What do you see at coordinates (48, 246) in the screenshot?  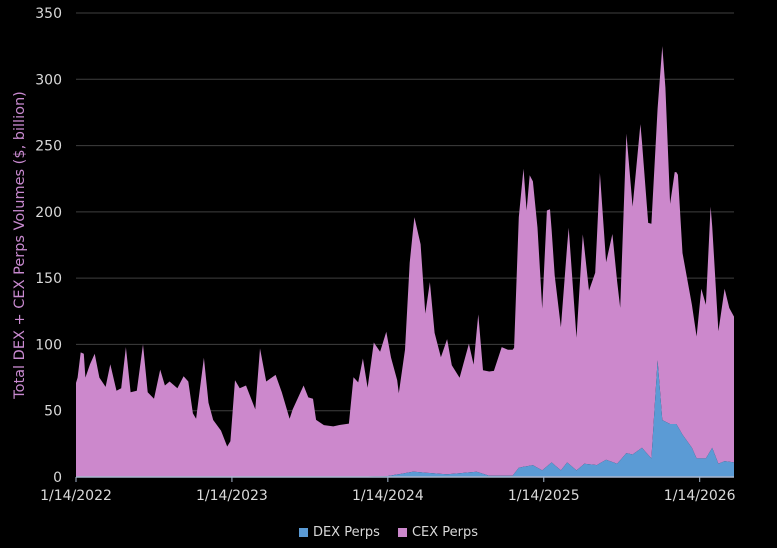 I see `y-tick-labels: 0 50 100 150 200 250 300 350` at bounding box center [48, 246].